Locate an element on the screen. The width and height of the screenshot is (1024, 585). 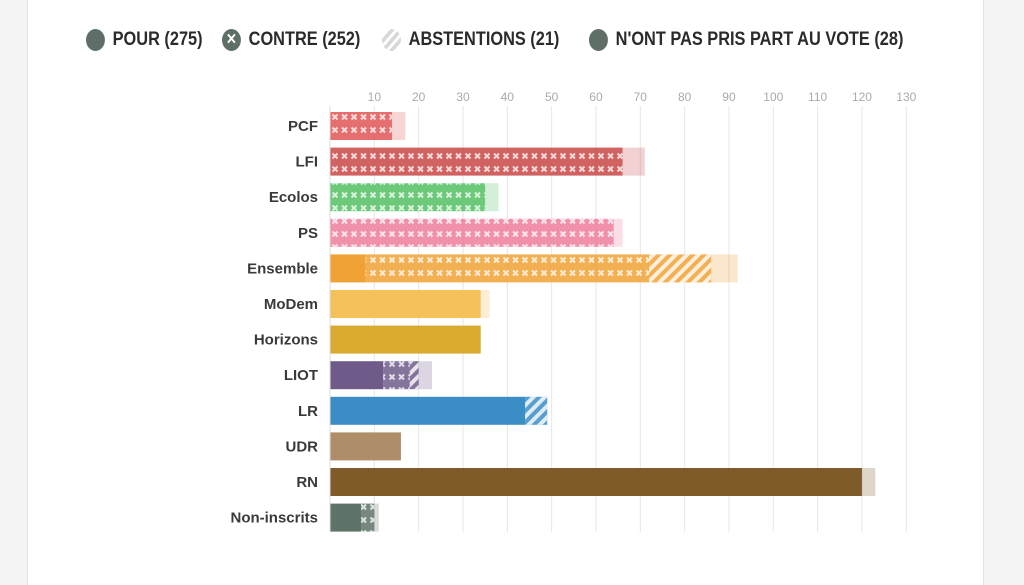
x-tick-label: 70 is located at coordinates (641, 97).